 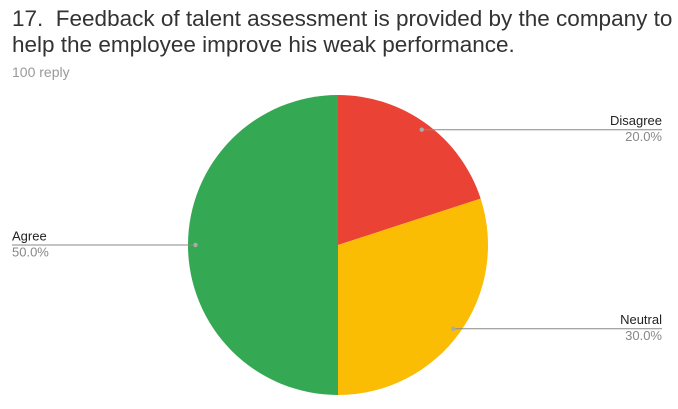 What do you see at coordinates (643, 136) in the screenshot?
I see `slice-value-label: 20.0%` at bounding box center [643, 136].